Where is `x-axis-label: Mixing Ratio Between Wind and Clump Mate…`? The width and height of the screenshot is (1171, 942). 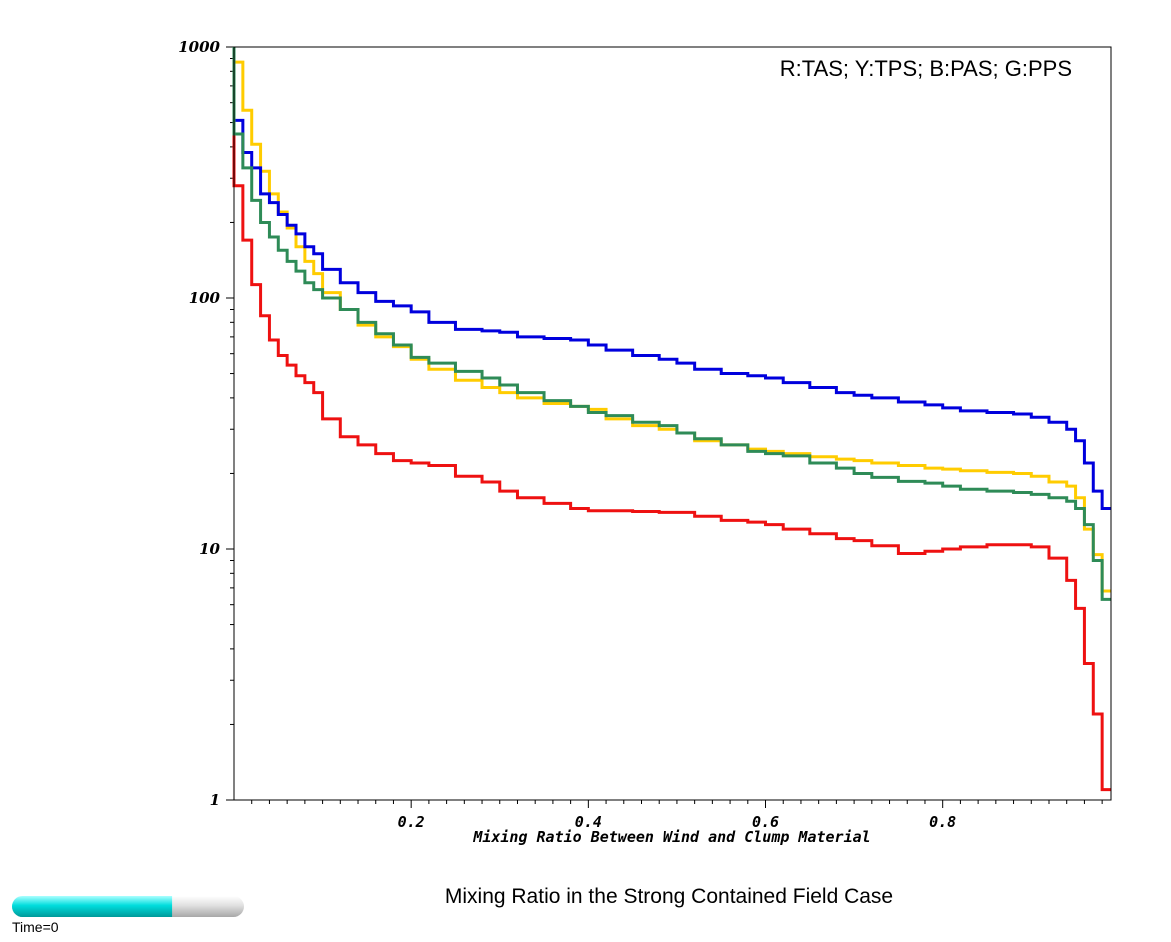
x-axis-label: Mixing Ratio Between Wind and Clump Mate… is located at coordinates (671, 837).